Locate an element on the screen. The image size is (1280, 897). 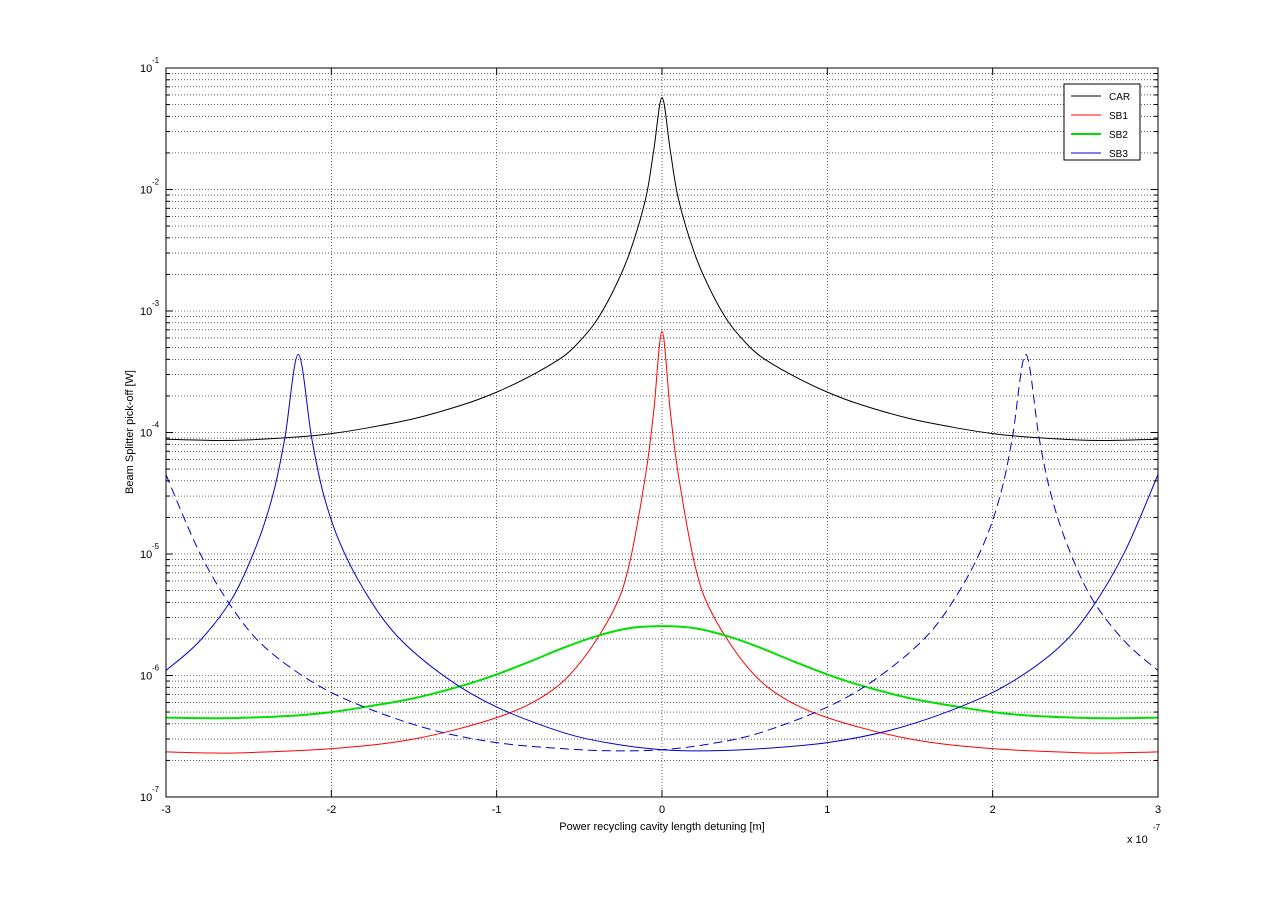
legend-label-sb2: SB2 is located at coordinates (1118, 135).